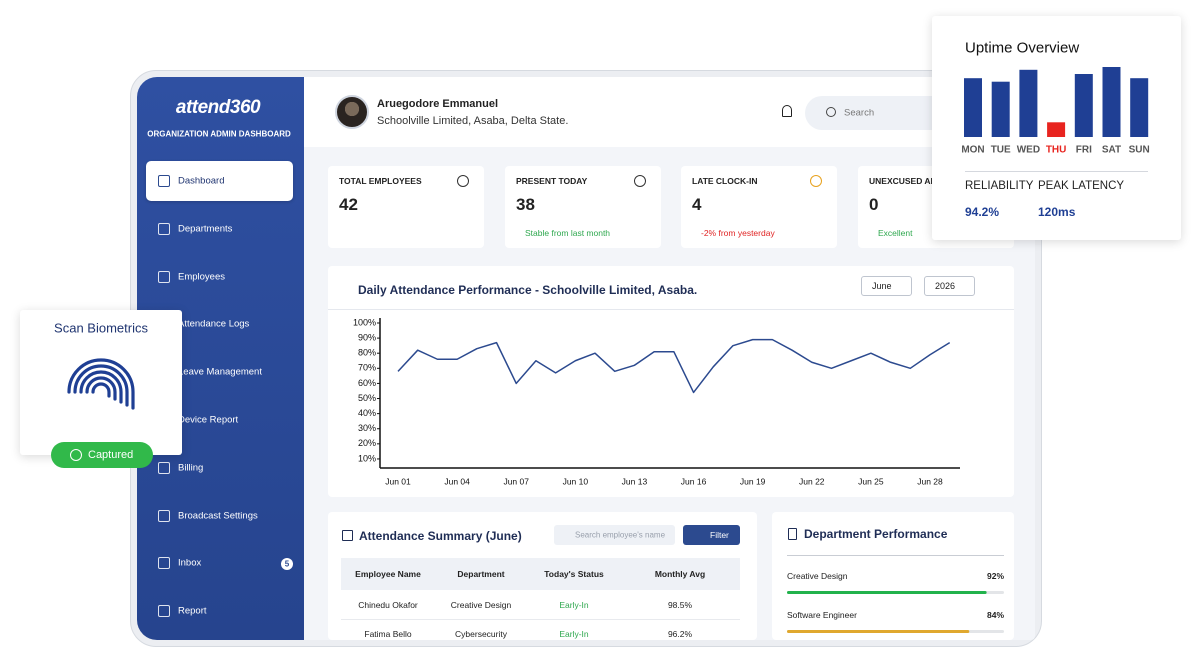 This screenshot has width=1201, height=652. I want to click on x-tick-label: Jun 28, so click(930, 481).